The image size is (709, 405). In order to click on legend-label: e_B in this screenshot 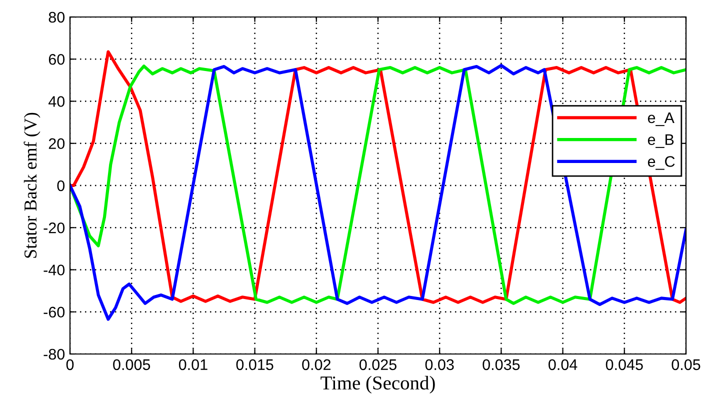, I will do `click(661, 141)`.